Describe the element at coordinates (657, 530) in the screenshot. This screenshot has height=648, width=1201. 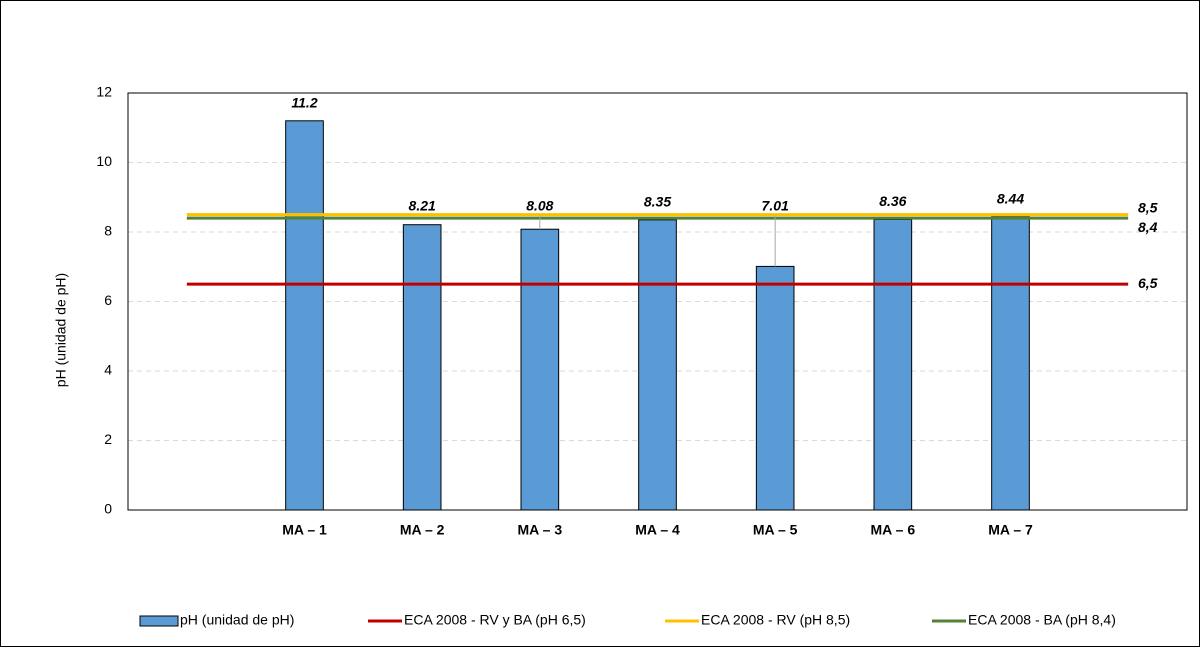
I see `x-tick-label: MA – 4` at that location.